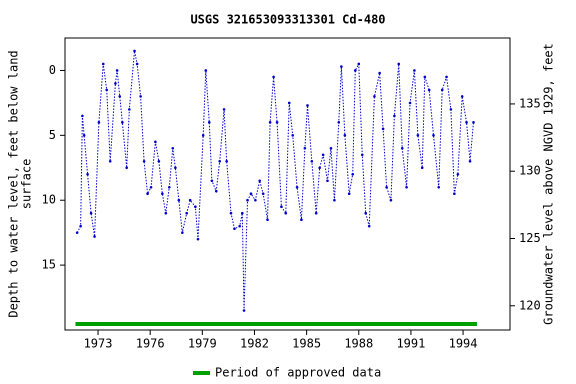  What do you see at coordinates (98, 344) in the screenshot?
I see `x-tick-label: 1973` at bounding box center [98, 344].